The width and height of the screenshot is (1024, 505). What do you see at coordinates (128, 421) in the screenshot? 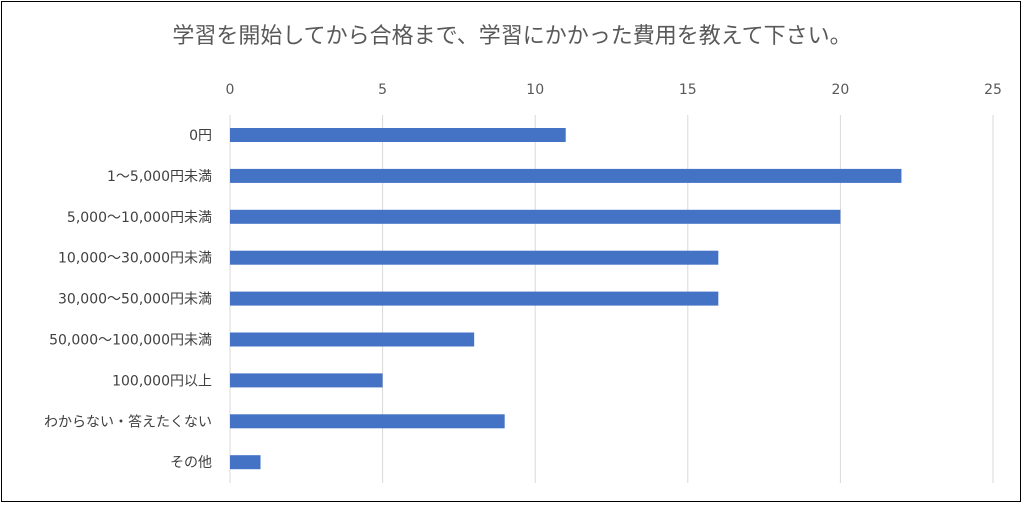
I see `category-label: わからない・答えたくない` at bounding box center [128, 421].